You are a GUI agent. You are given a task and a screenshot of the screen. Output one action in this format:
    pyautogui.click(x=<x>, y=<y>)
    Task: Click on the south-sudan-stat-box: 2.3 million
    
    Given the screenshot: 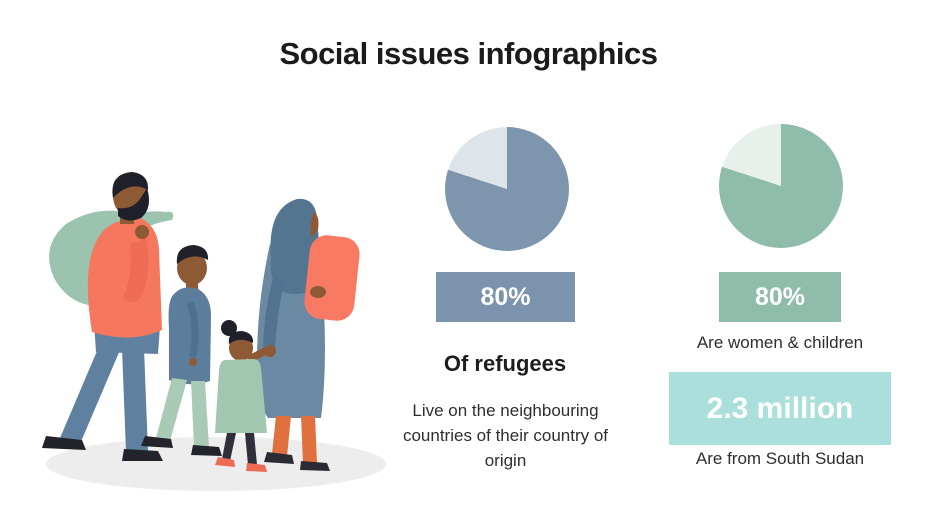 What is the action you would take?
    pyautogui.click(x=780, y=408)
    